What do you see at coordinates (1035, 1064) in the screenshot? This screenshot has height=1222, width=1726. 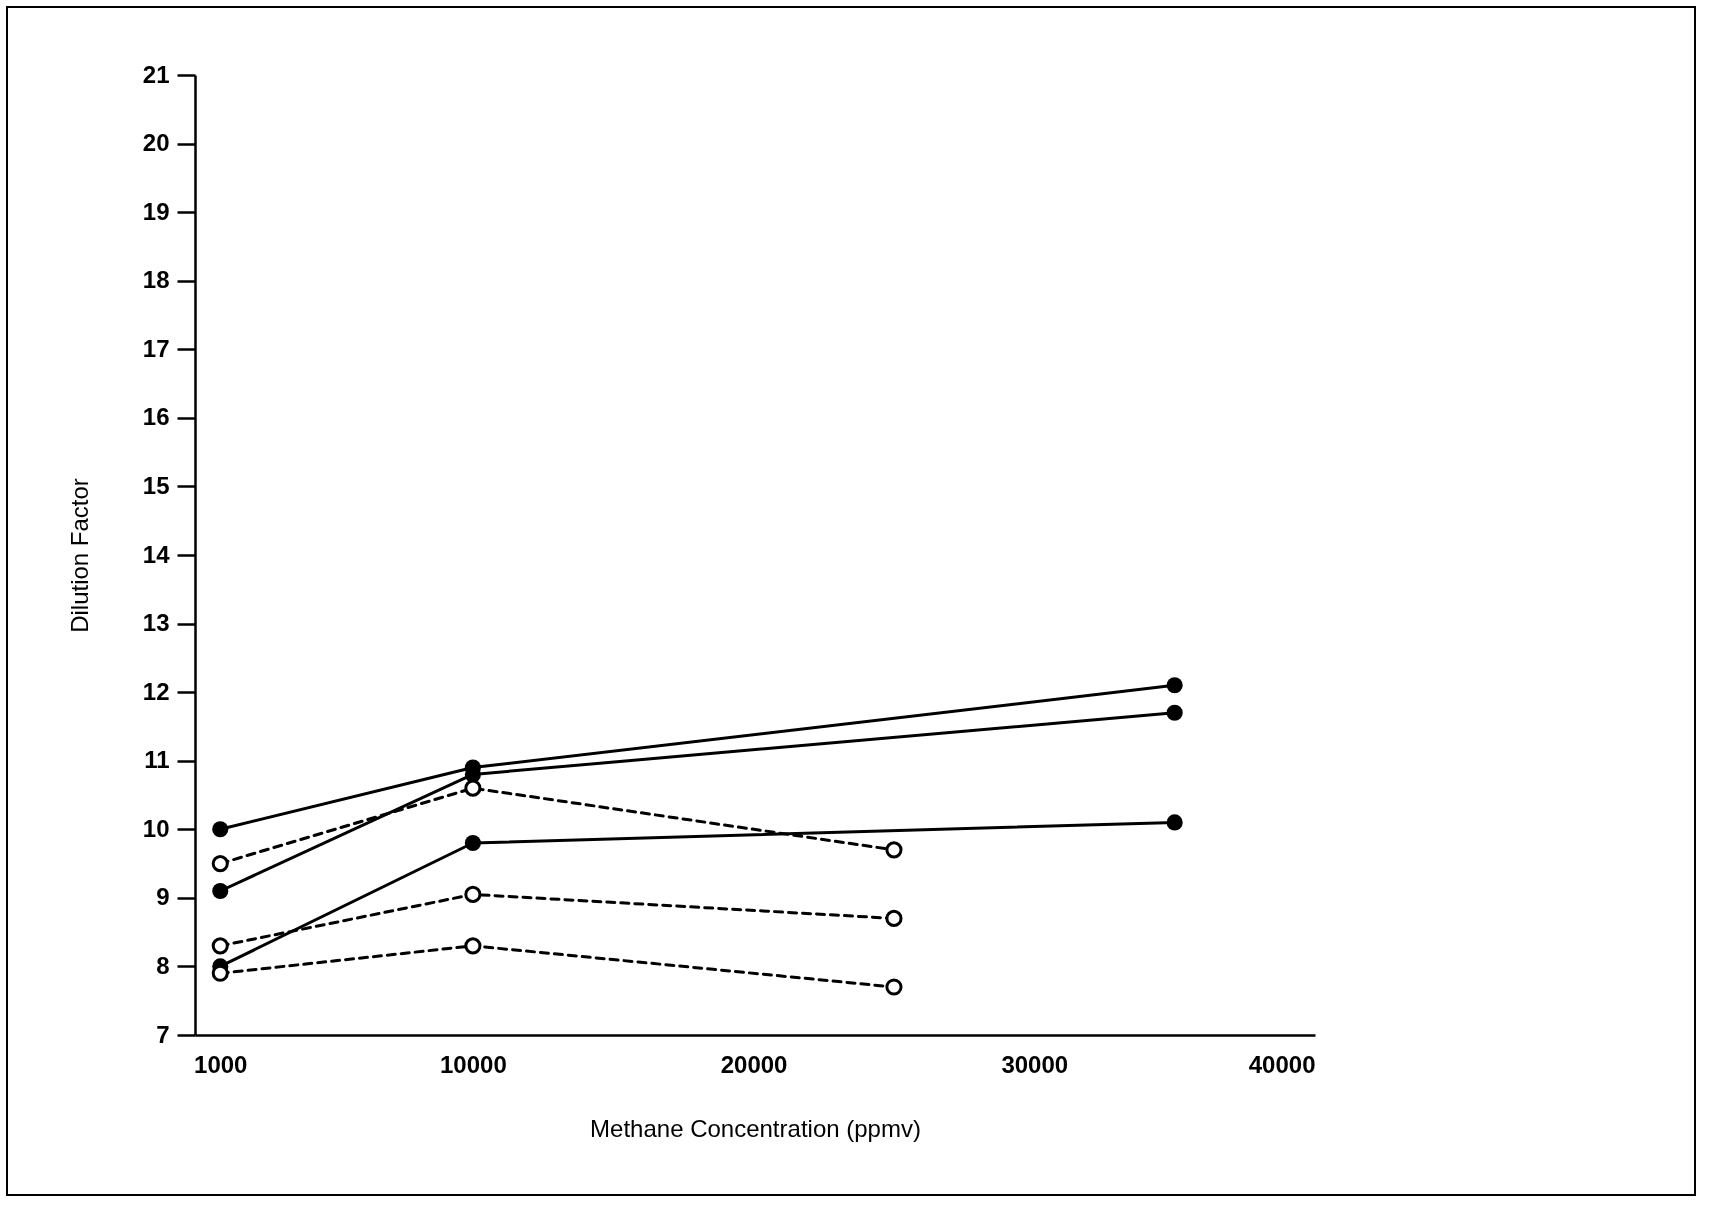 I see `x-tick-label: 30000` at bounding box center [1035, 1064].